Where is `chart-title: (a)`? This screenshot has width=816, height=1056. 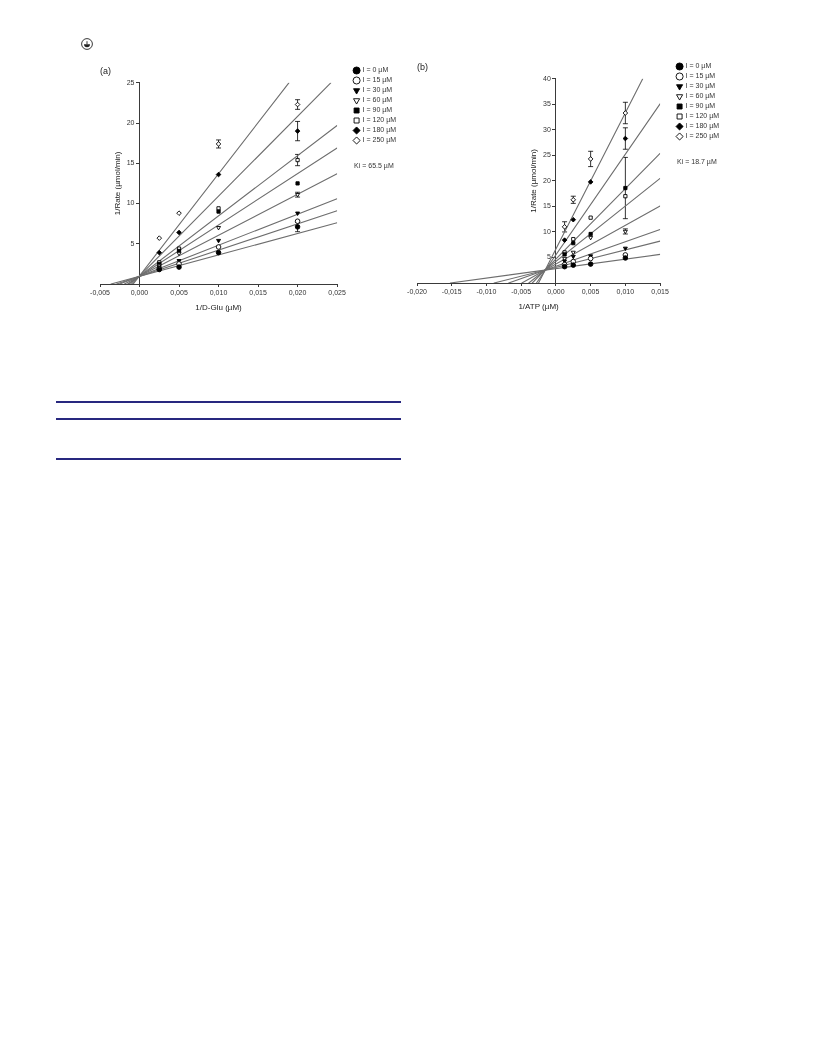
chart-title: (a) is located at coordinates (105, 70).